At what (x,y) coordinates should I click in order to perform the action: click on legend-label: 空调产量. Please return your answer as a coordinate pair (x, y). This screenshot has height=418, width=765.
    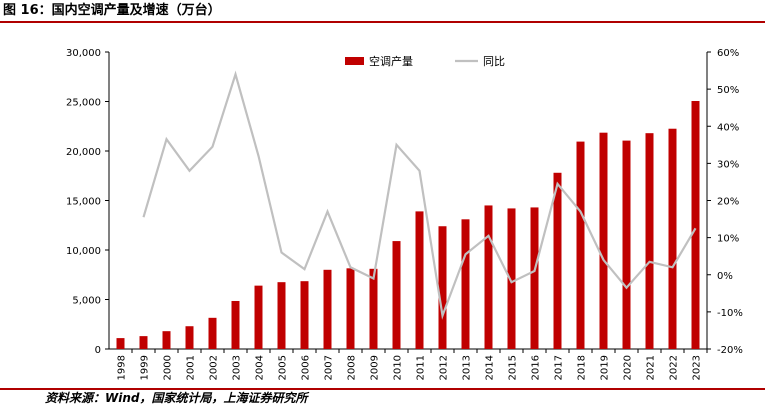
    Looking at the image, I should click on (391, 61).